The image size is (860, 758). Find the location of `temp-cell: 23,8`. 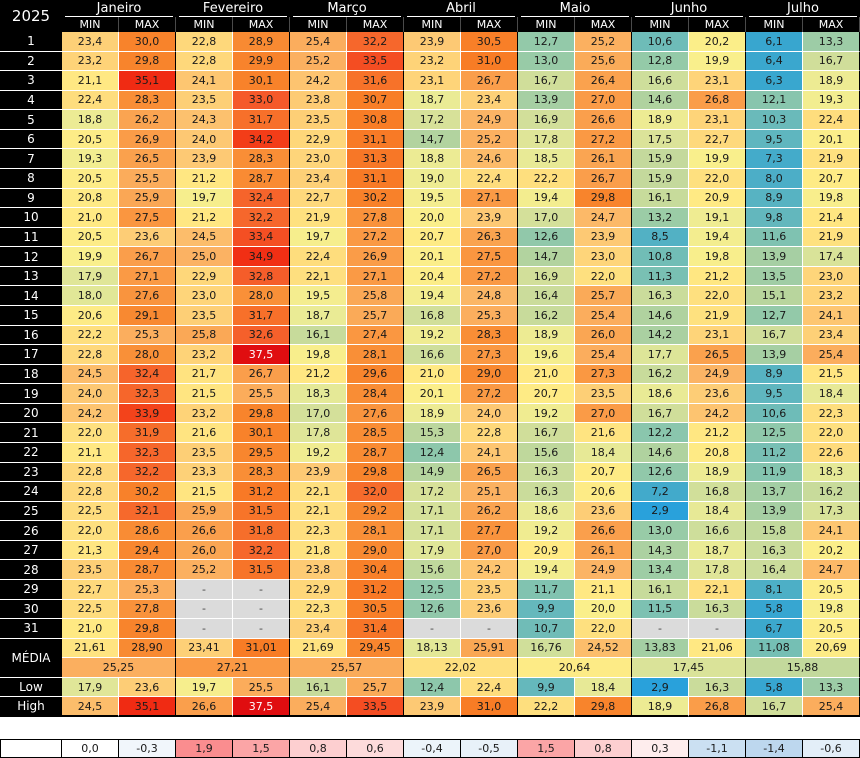

temp-cell: 23,8 is located at coordinates (318, 570).